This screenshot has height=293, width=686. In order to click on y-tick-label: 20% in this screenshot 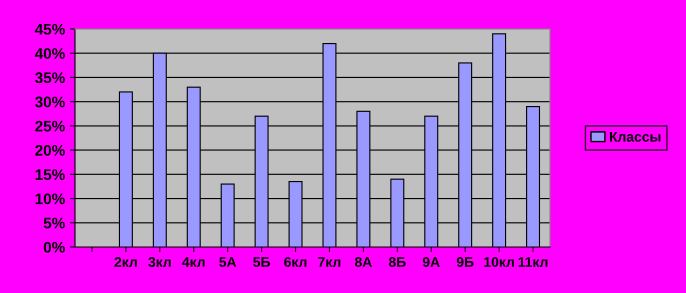, I will do `click(50, 150)`.